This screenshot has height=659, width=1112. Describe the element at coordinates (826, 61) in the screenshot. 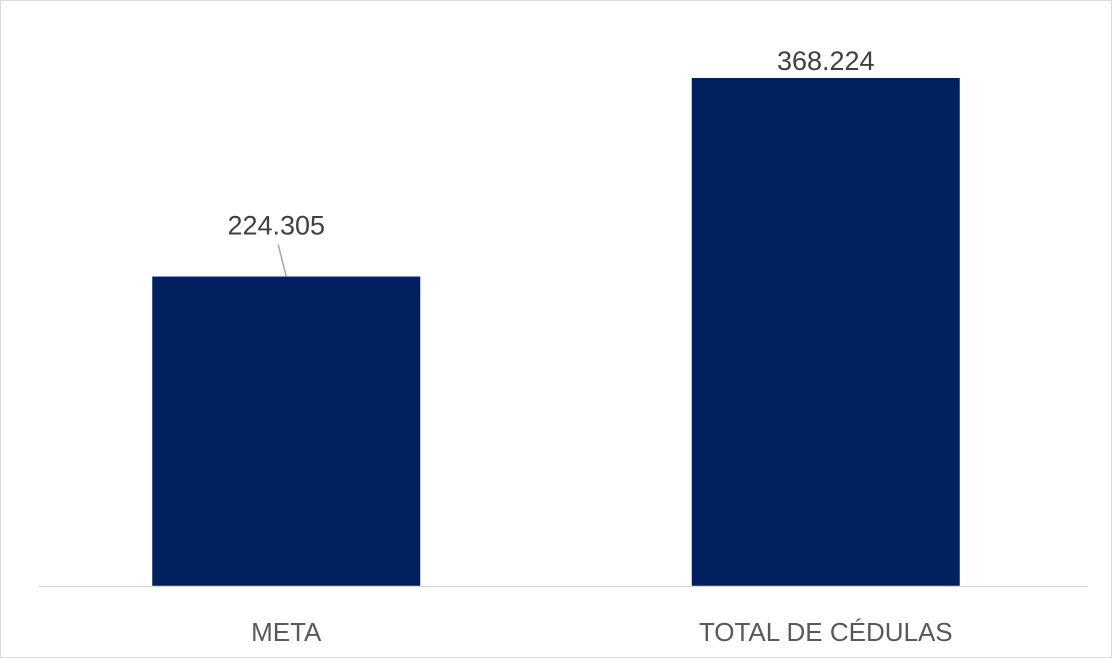

I see `data-label-total-de-cedulas: 368.224` at that location.